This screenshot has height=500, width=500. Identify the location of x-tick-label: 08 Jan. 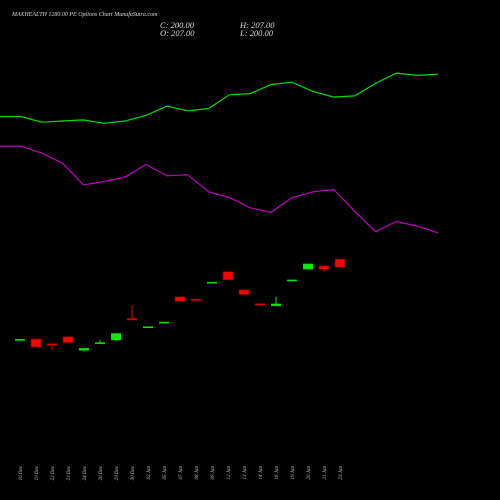
(197, 473).